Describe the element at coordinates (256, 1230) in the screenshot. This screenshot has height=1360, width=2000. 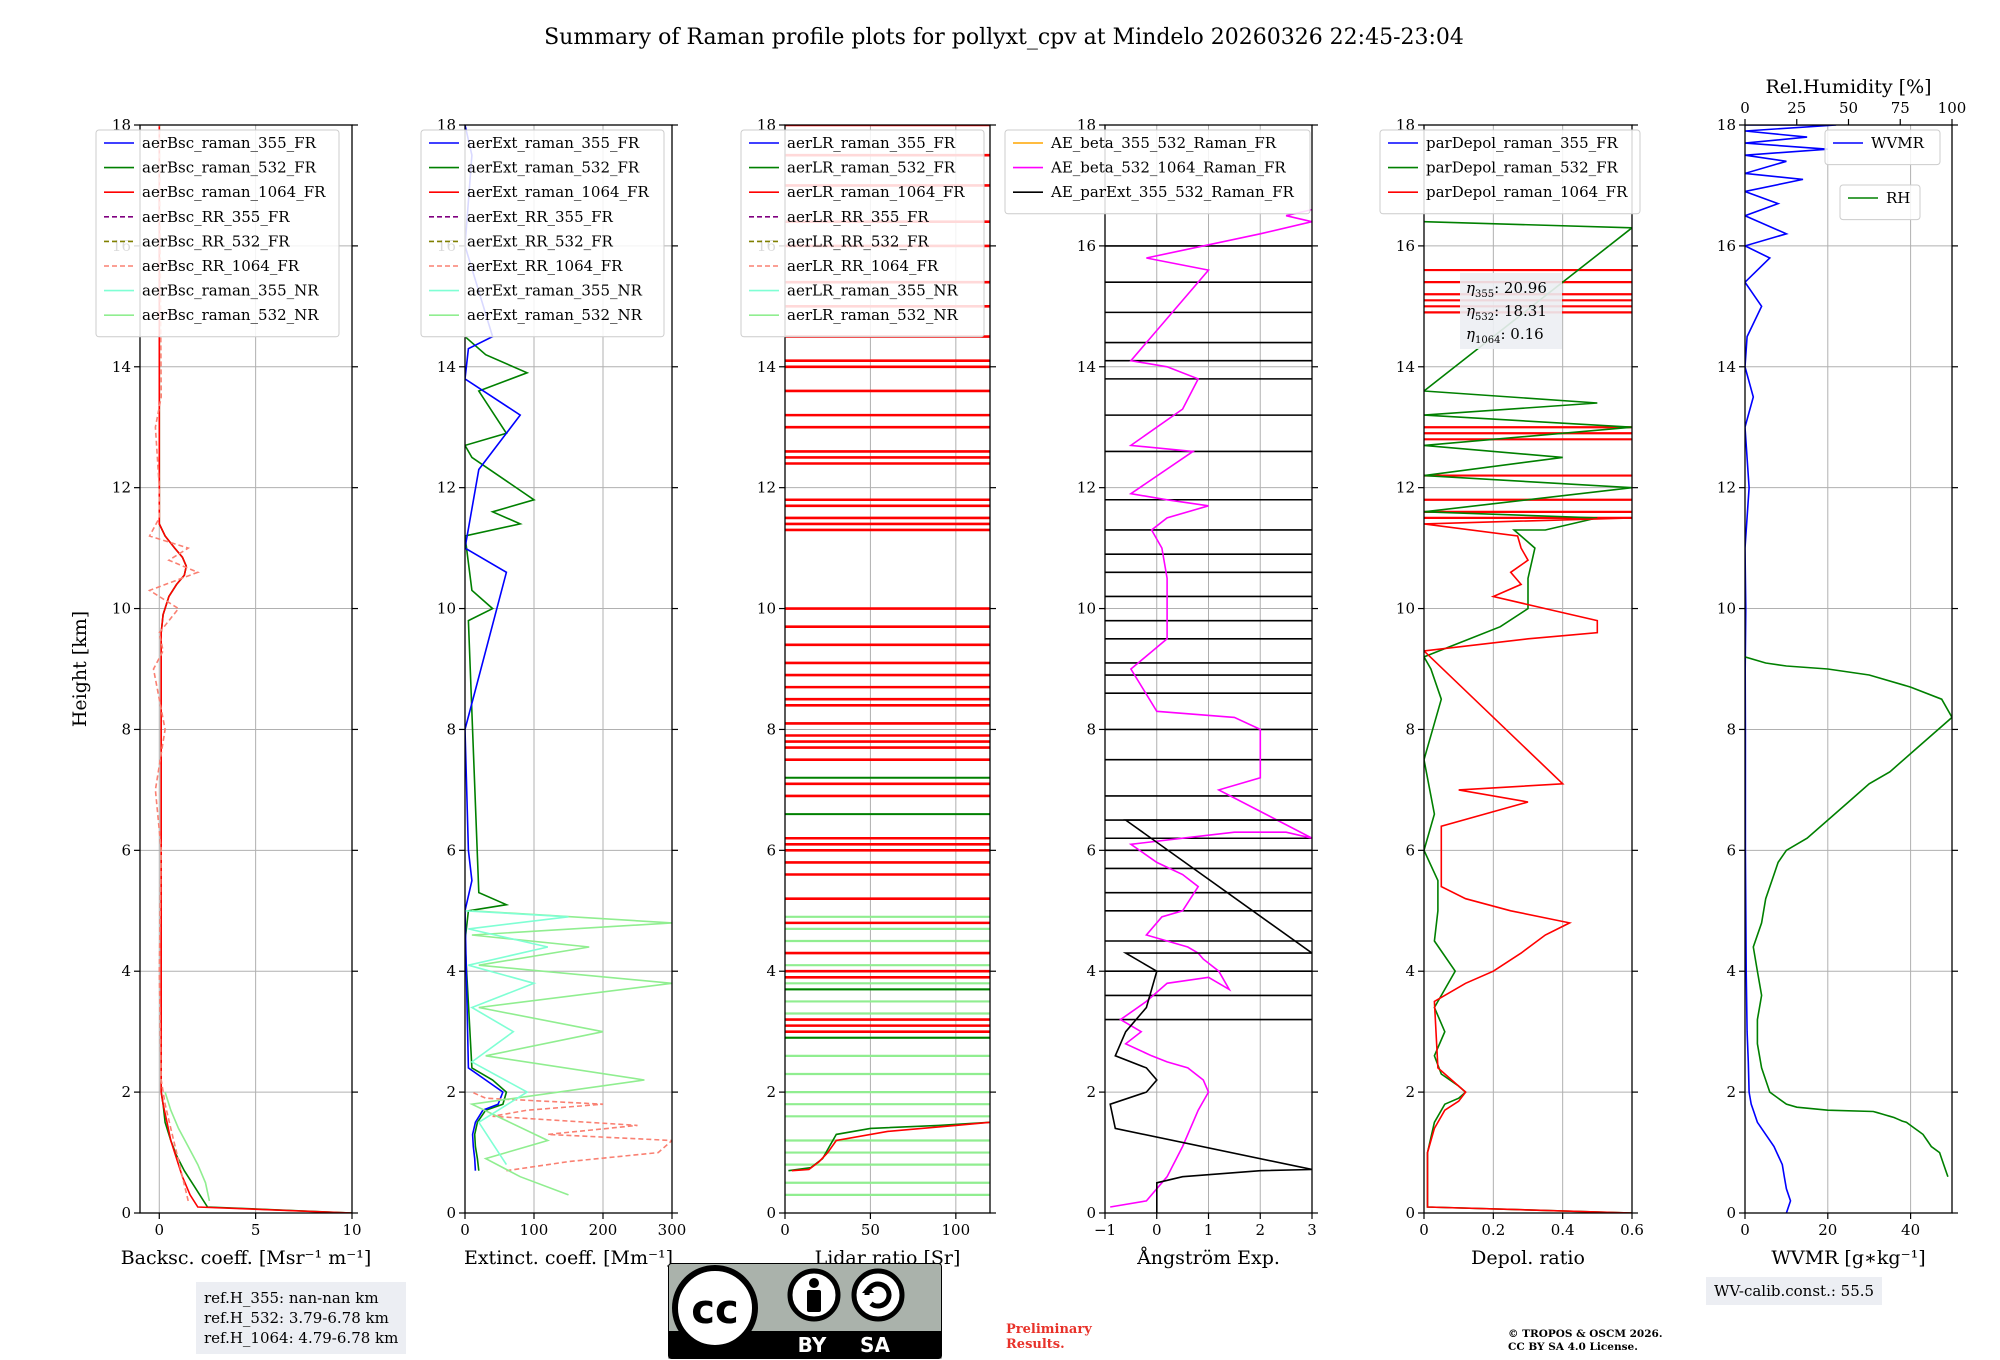
I see `x-tick-label: 5` at that location.